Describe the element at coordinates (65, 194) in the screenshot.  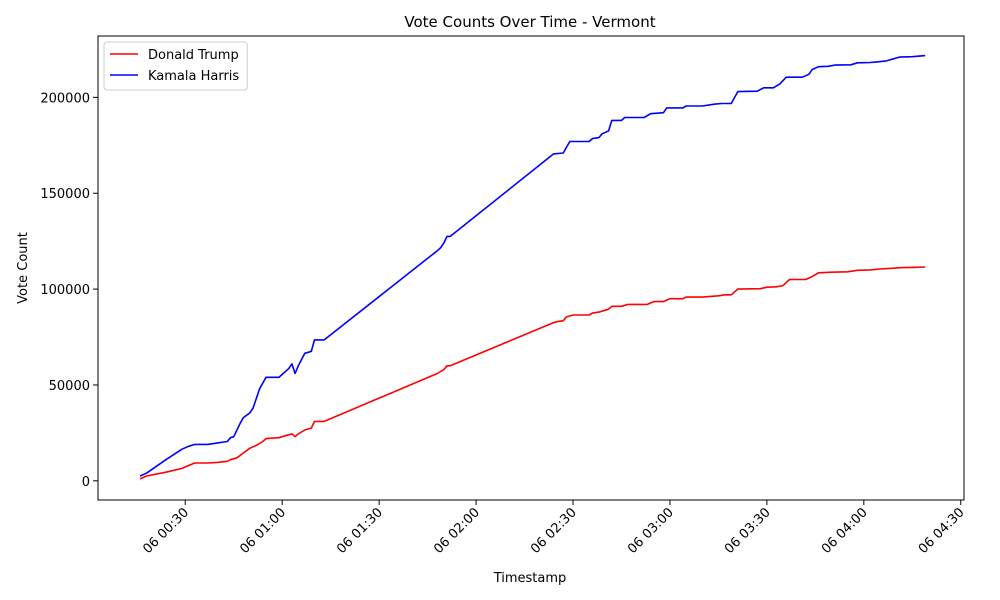
I see `y-tick-label: 150000` at that location.